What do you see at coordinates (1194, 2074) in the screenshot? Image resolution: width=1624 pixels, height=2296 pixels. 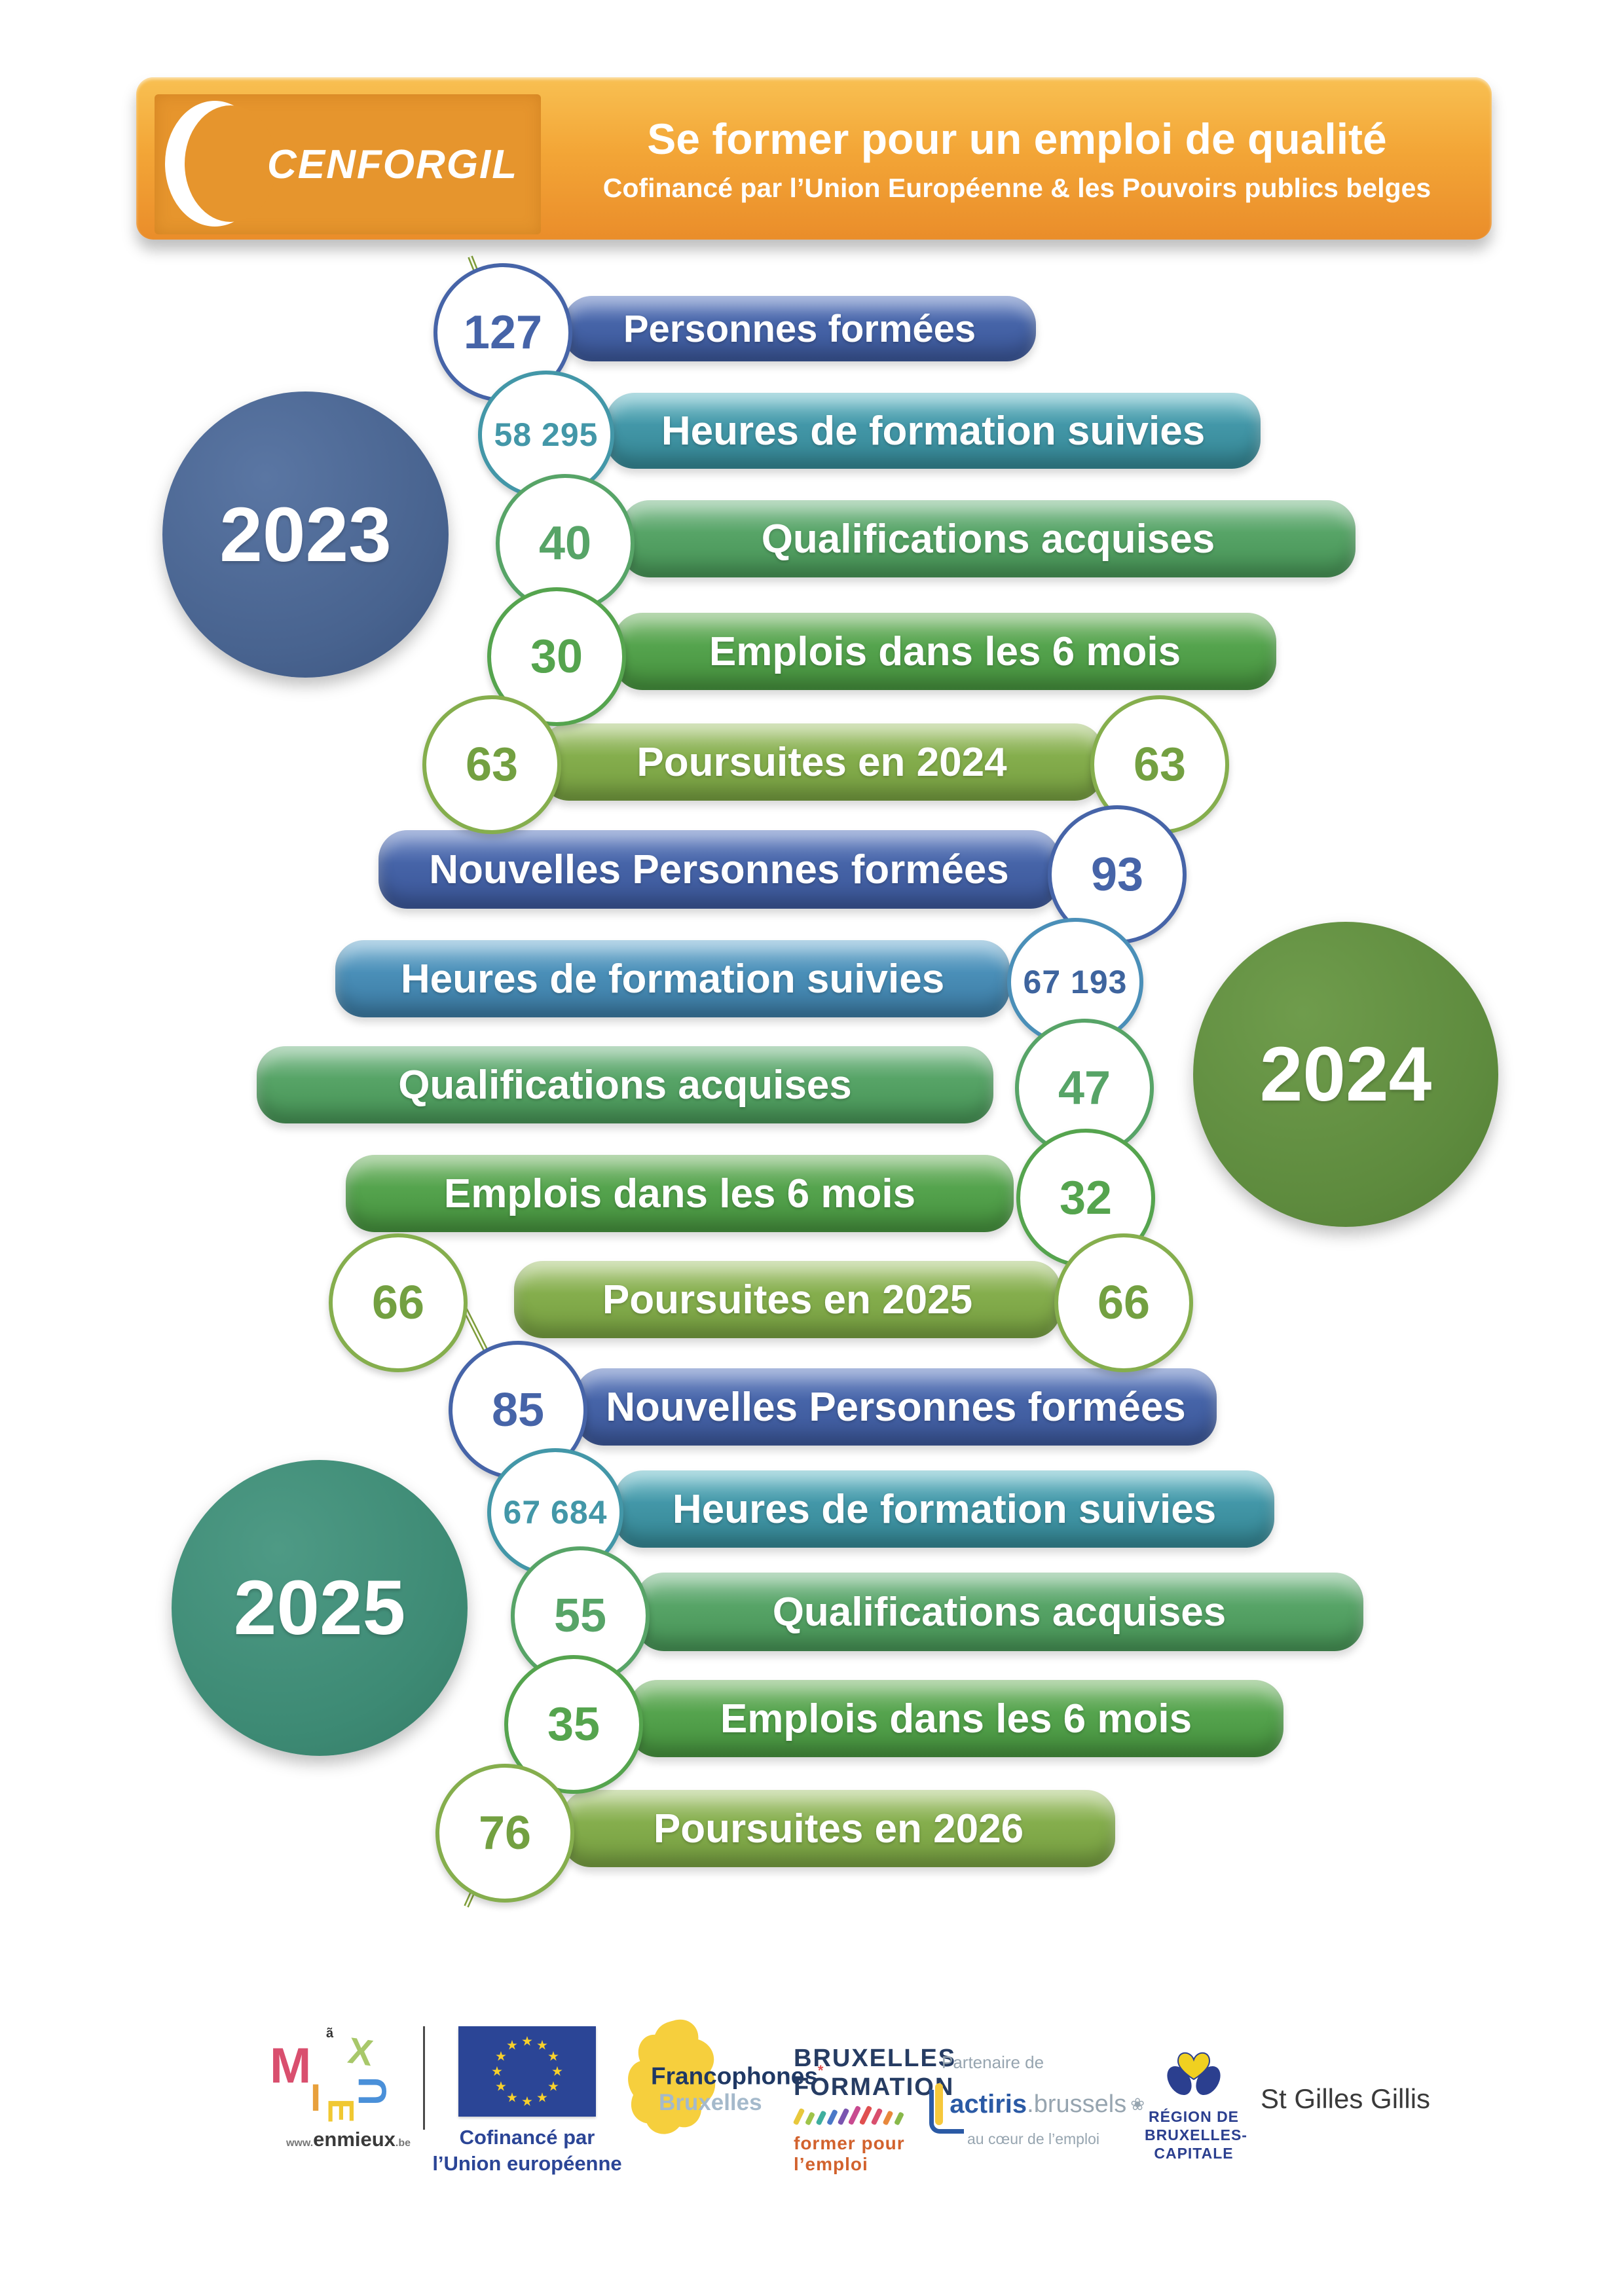 I see `iris-heart-icon` at bounding box center [1194, 2074].